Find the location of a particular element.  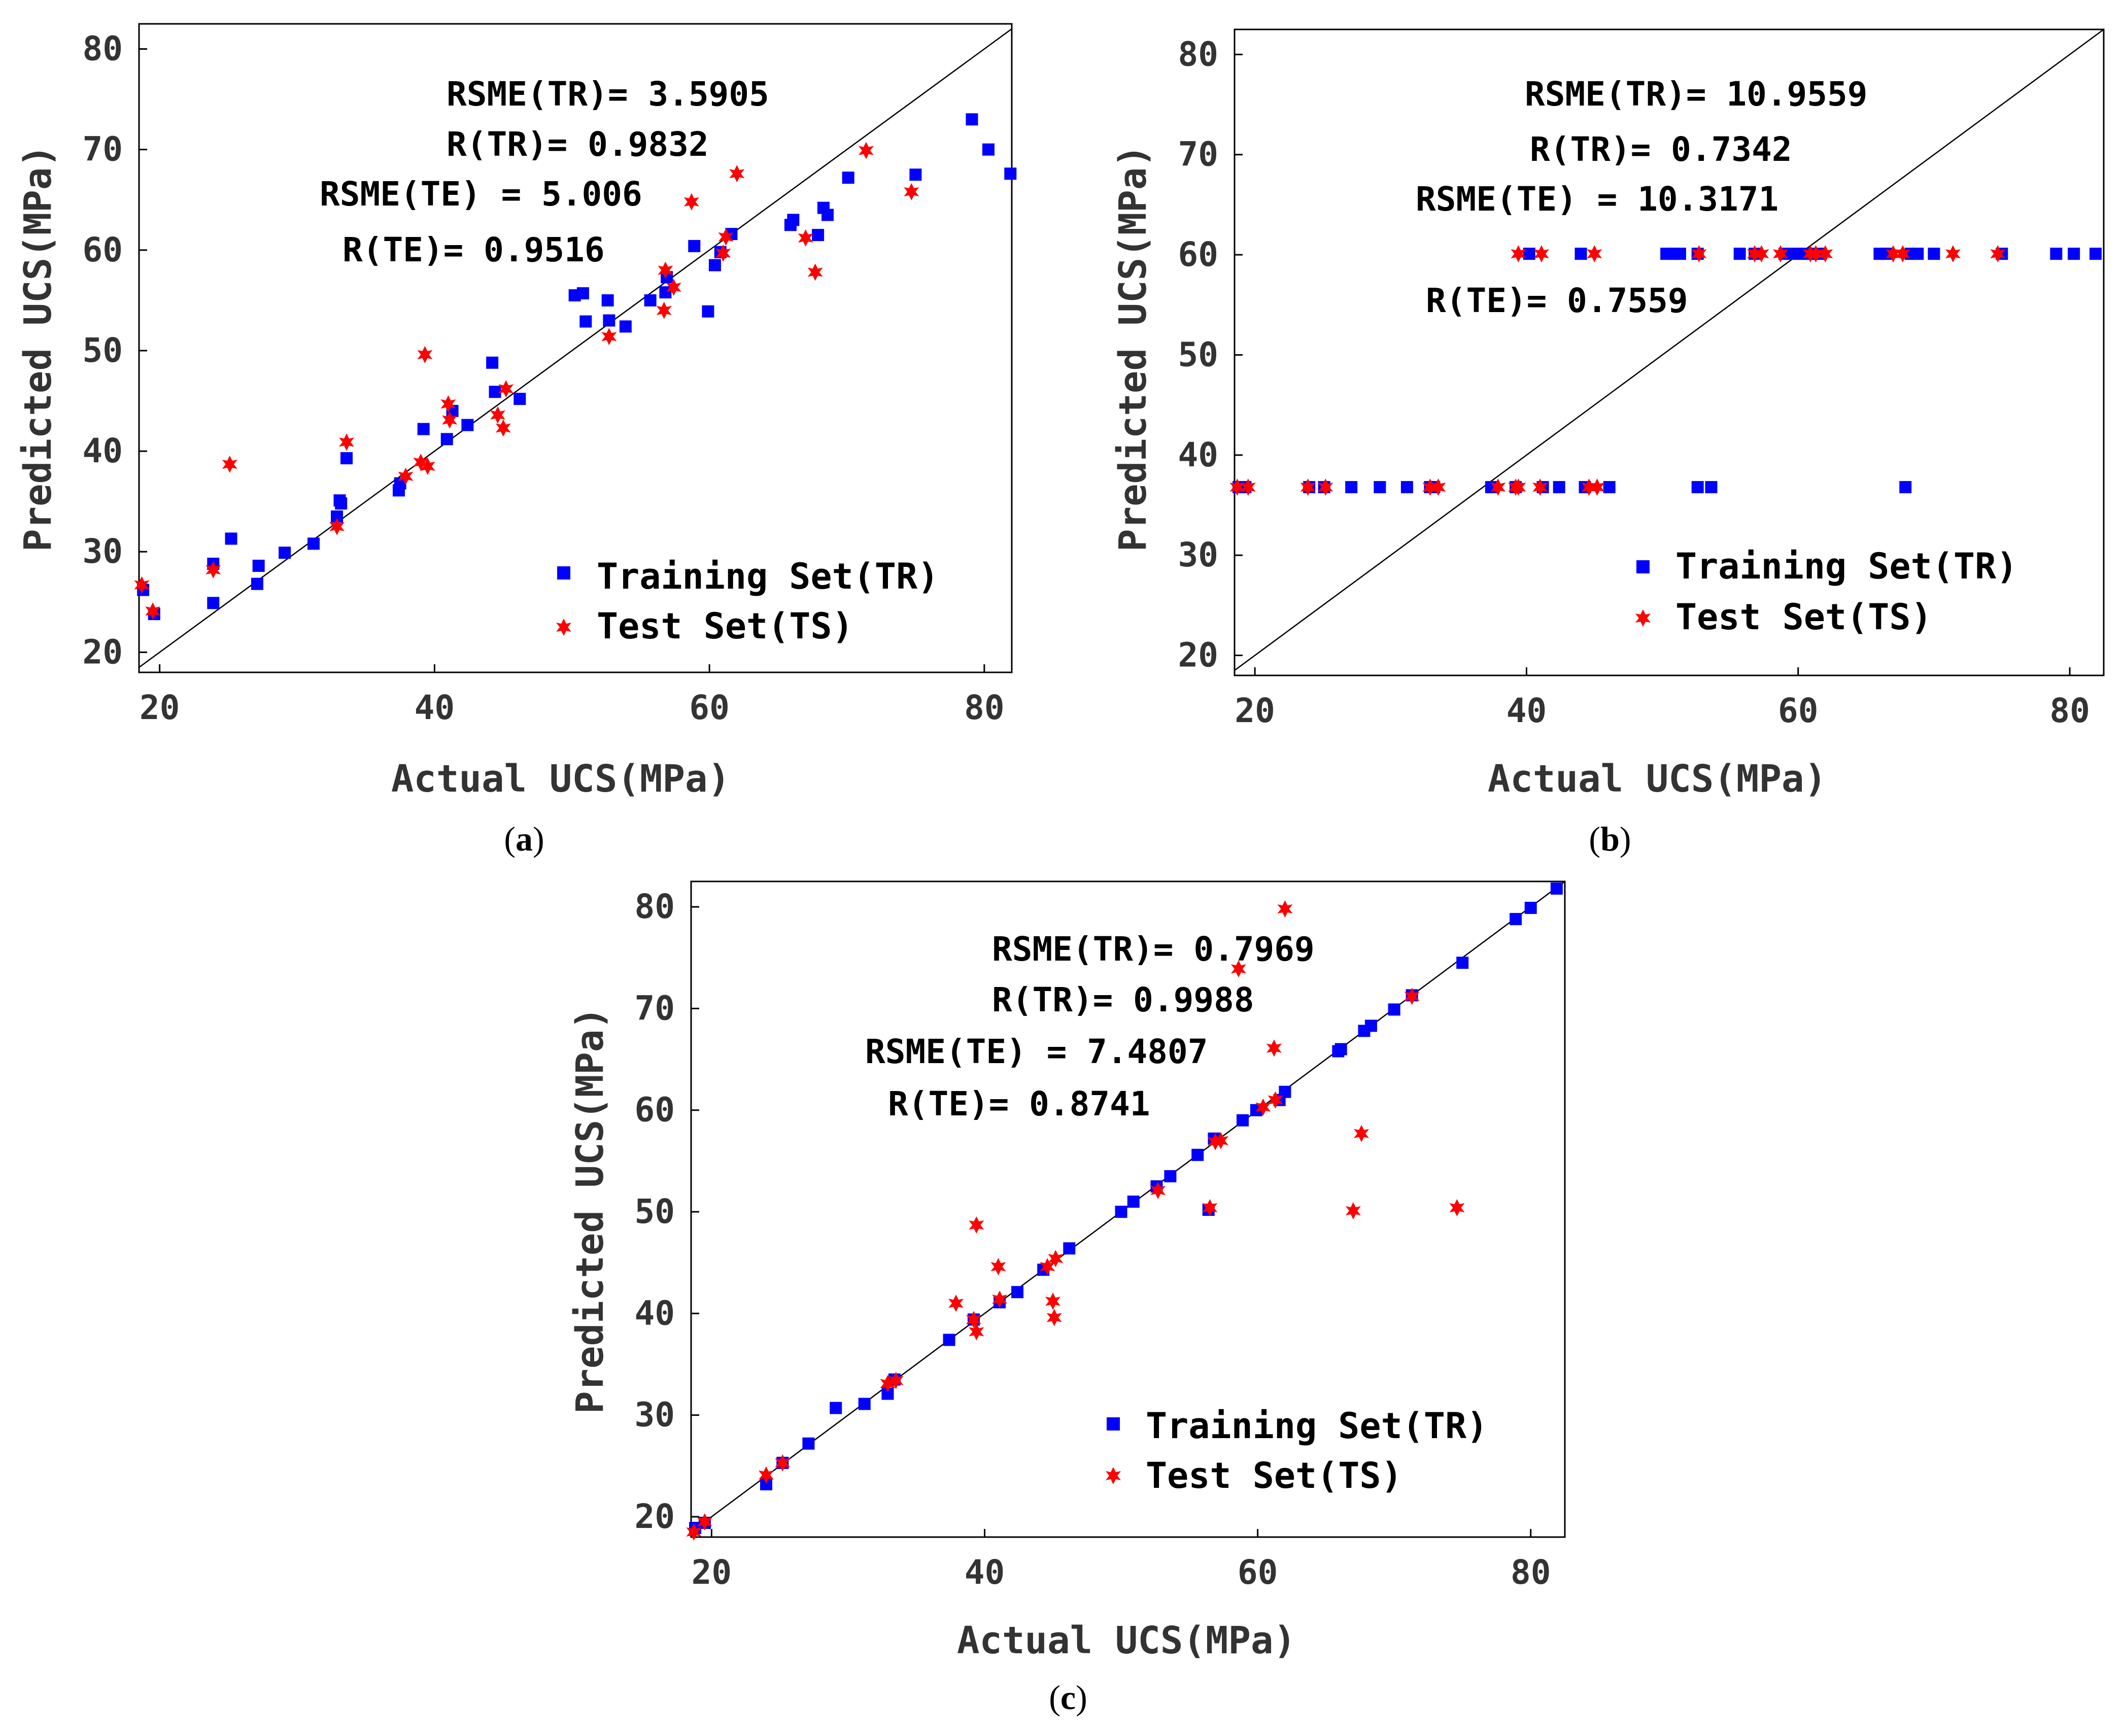

annotation-r-tr: R(TR)= 0.9988 is located at coordinates (1123, 999).